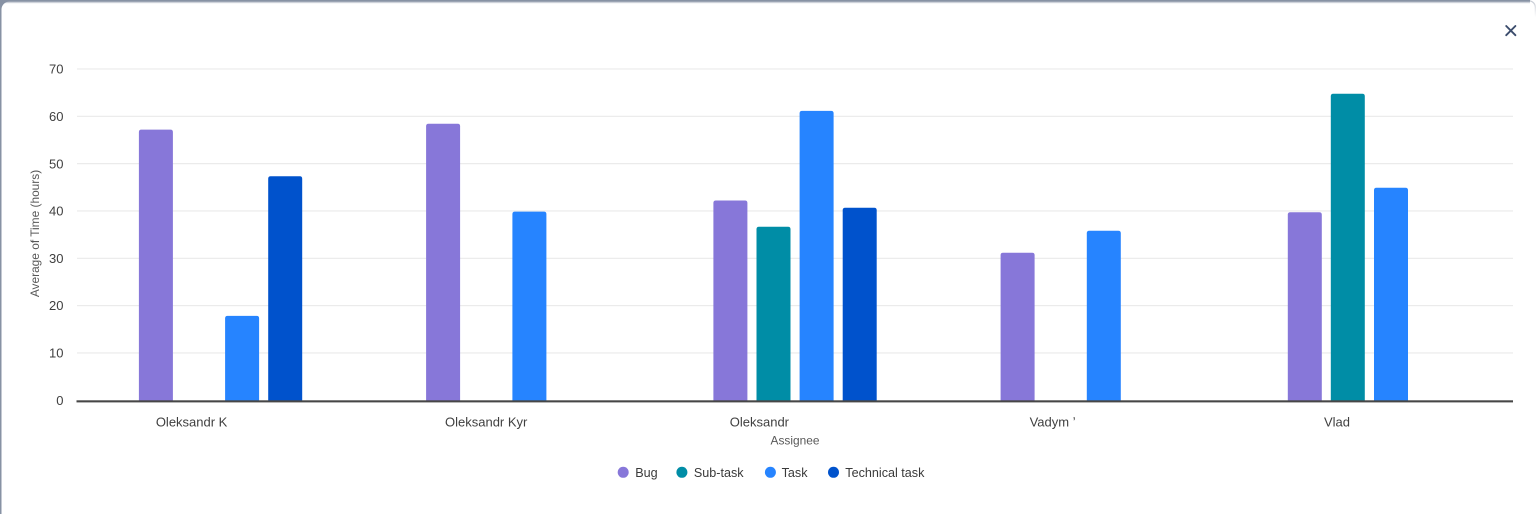  What do you see at coordinates (795, 473) in the screenshot?
I see `svg-text: Task` at bounding box center [795, 473].